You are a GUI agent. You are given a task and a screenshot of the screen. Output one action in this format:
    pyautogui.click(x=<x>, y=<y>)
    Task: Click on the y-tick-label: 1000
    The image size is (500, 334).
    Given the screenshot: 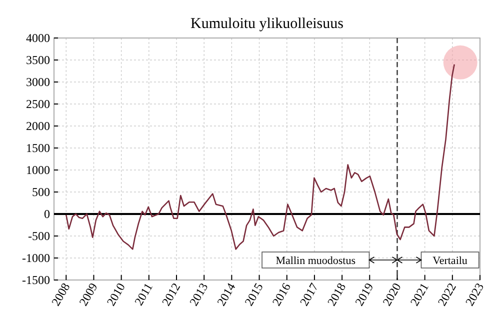 What is the action you would take?
    pyautogui.click(x=38, y=170)
    